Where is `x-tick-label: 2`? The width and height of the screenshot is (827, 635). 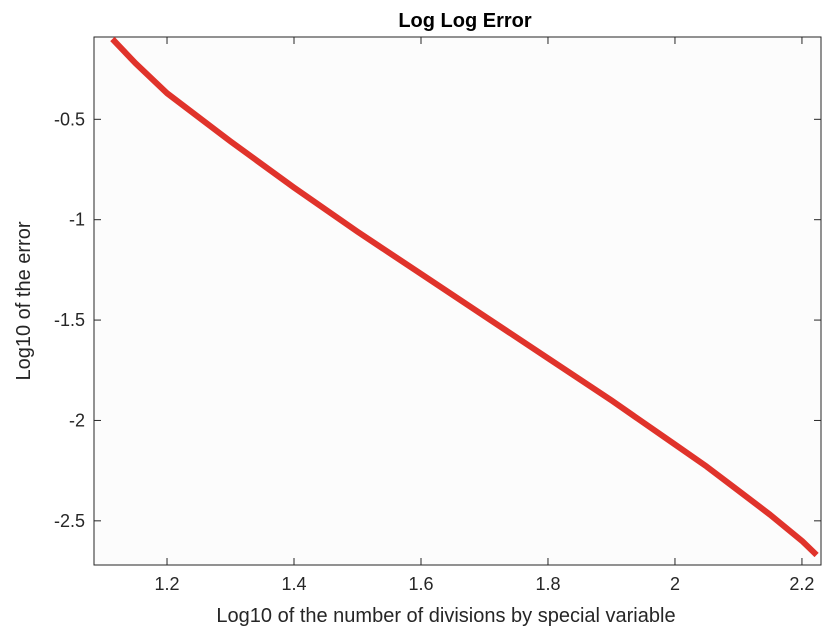 x-tick-label: 2 is located at coordinates (675, 584).